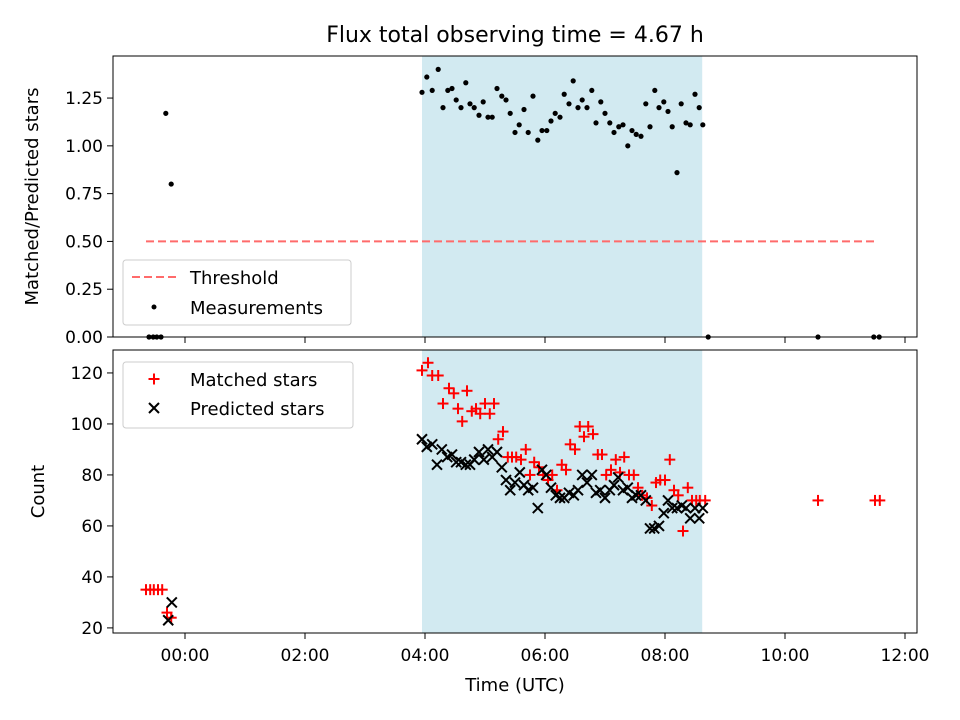  Describe the element at coordinates (154, 307) in the screenshot. I see `legend-measurements-swatch` at that location.